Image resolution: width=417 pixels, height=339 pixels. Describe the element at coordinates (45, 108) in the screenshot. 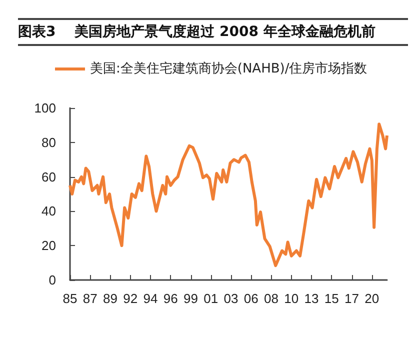

I see `y-tick-label: 100` at that location.